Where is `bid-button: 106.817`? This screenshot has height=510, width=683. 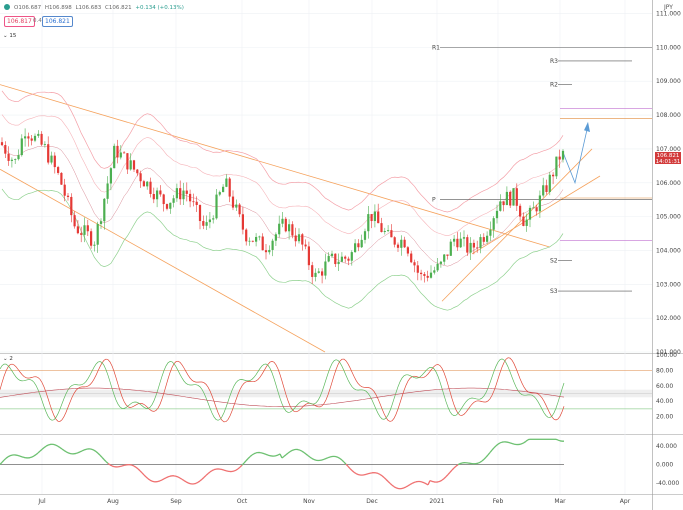 bid-button: 106.817 is located at coordinates (19, 21).